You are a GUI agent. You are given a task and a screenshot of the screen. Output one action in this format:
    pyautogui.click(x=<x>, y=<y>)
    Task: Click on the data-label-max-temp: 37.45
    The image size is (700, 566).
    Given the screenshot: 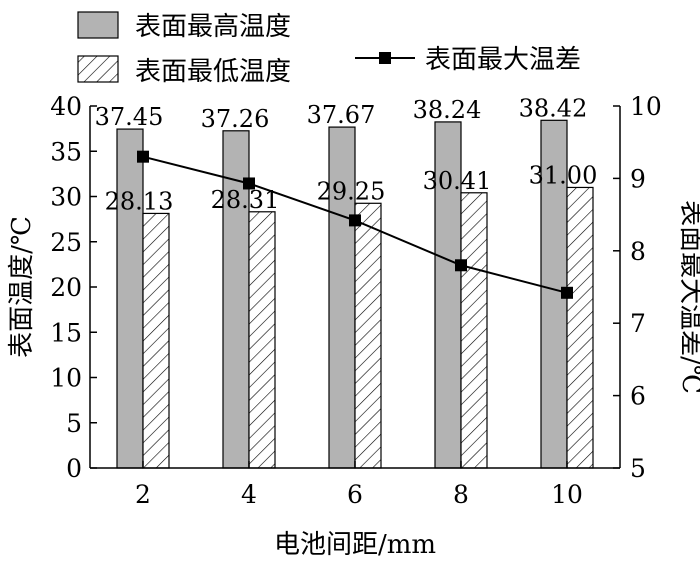 What is the action you would take?
    pyautogui.click(x=129, y=117)
    